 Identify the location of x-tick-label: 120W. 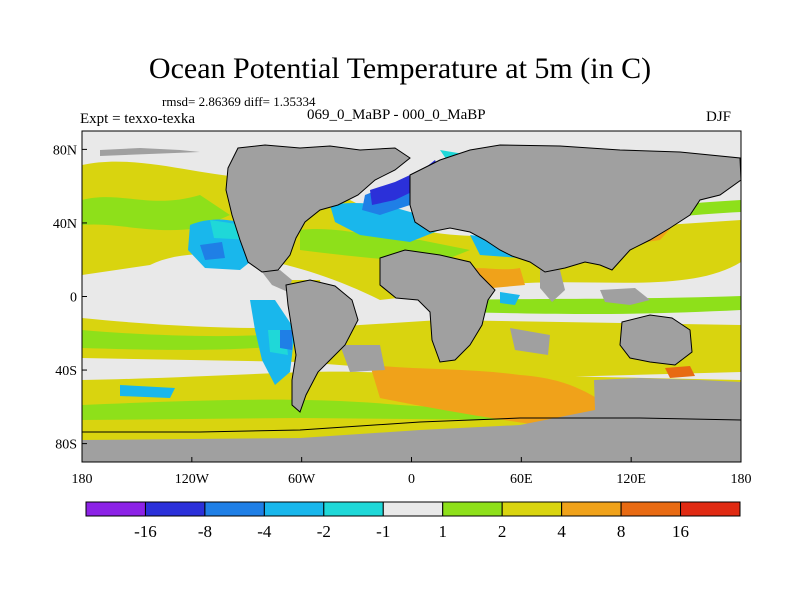
(192, 479).